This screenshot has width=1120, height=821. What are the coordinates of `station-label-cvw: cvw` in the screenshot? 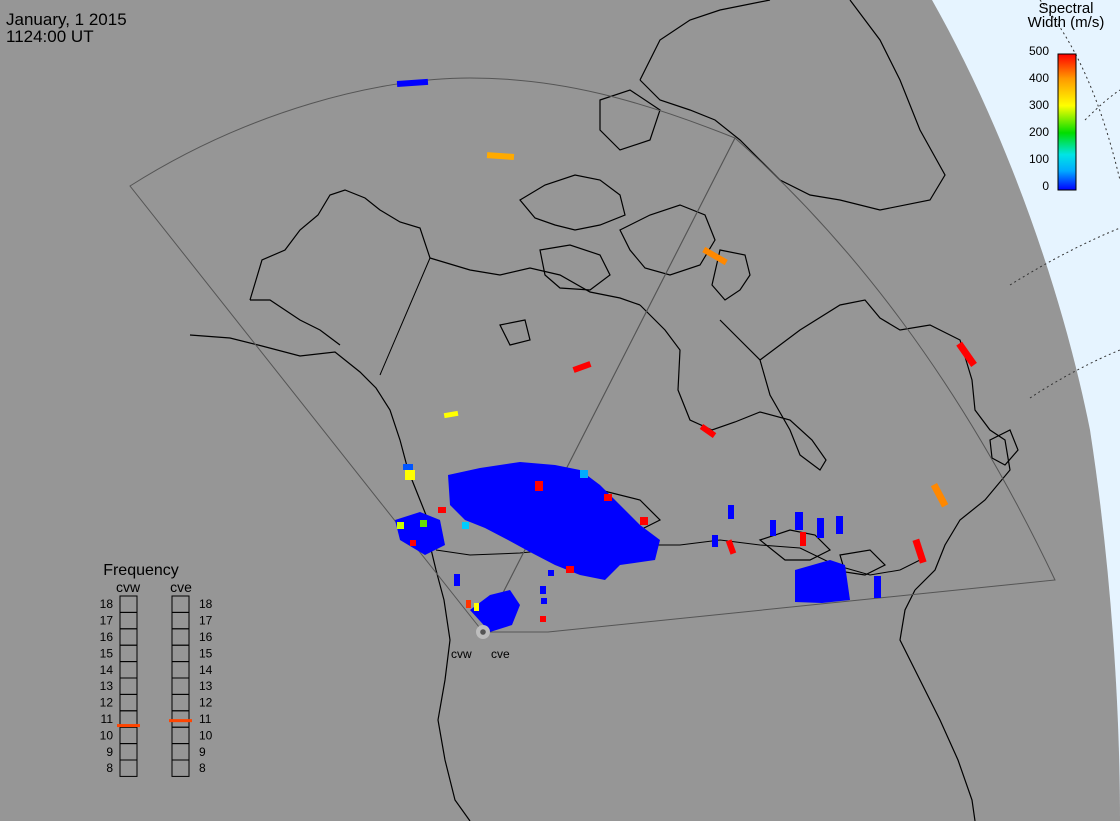 It's located at (461, 654).